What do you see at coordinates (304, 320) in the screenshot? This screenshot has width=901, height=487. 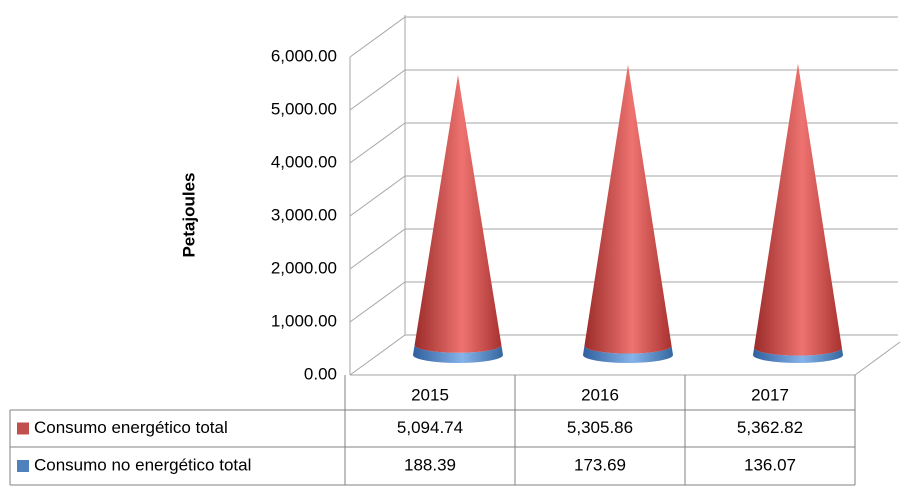 I see `y-tick-label: 1,000.00` at bounding box center [304, 320].